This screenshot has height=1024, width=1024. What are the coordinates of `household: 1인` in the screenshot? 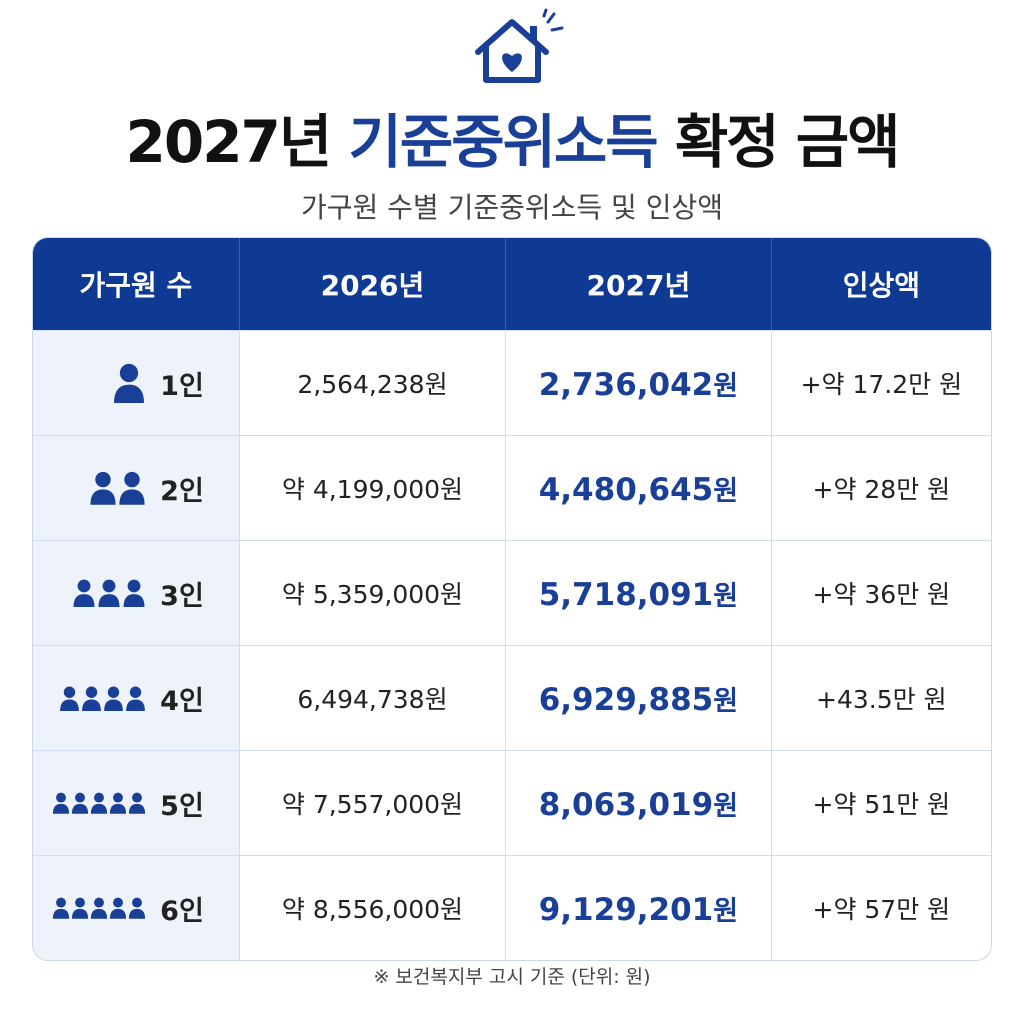 It's located at (136, 383).